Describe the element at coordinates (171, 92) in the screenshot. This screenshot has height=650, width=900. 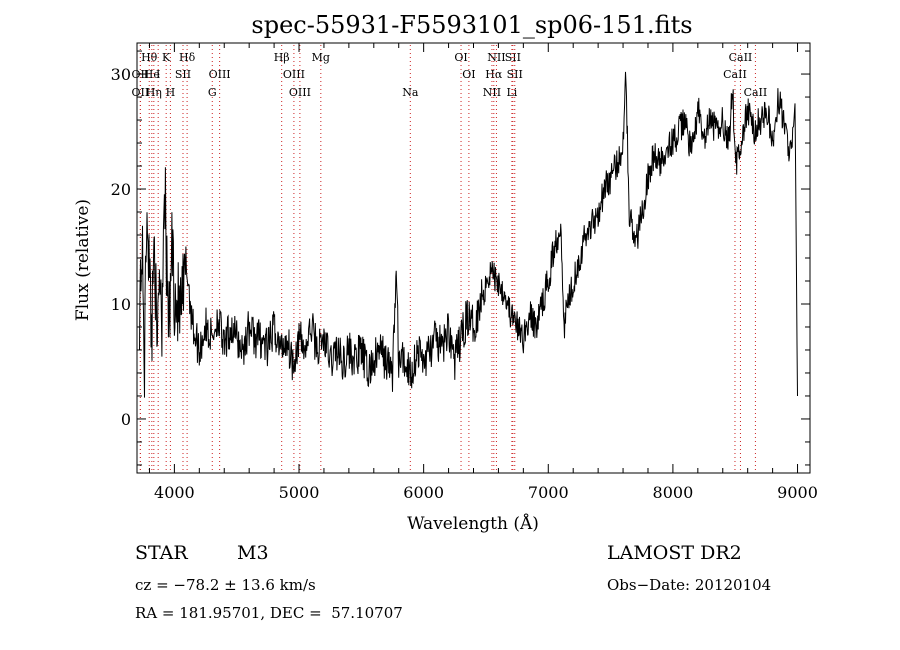
I see `spectral-line-label: H` at that location.